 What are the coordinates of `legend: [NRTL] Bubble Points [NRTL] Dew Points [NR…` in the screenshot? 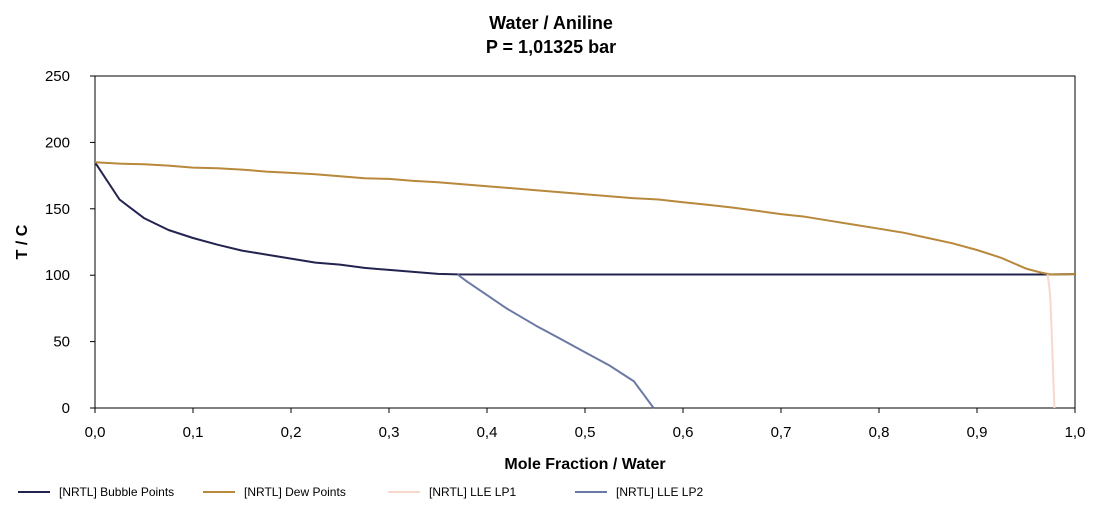 It's located at (360, 492).